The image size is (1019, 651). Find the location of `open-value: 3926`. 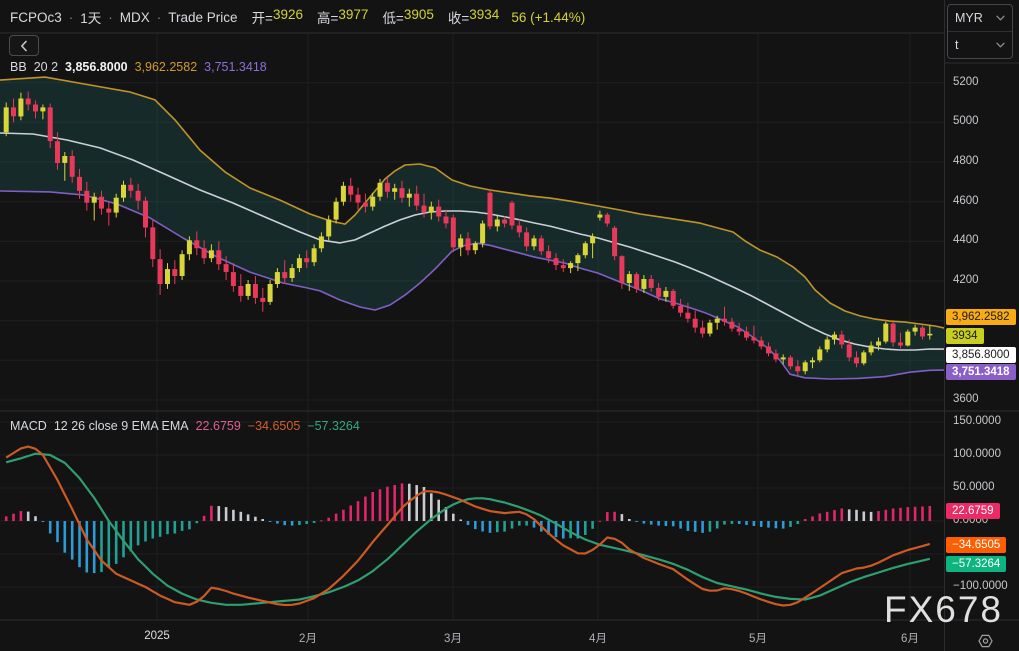

open-value: 3926 is located at coordinates (287, 14).